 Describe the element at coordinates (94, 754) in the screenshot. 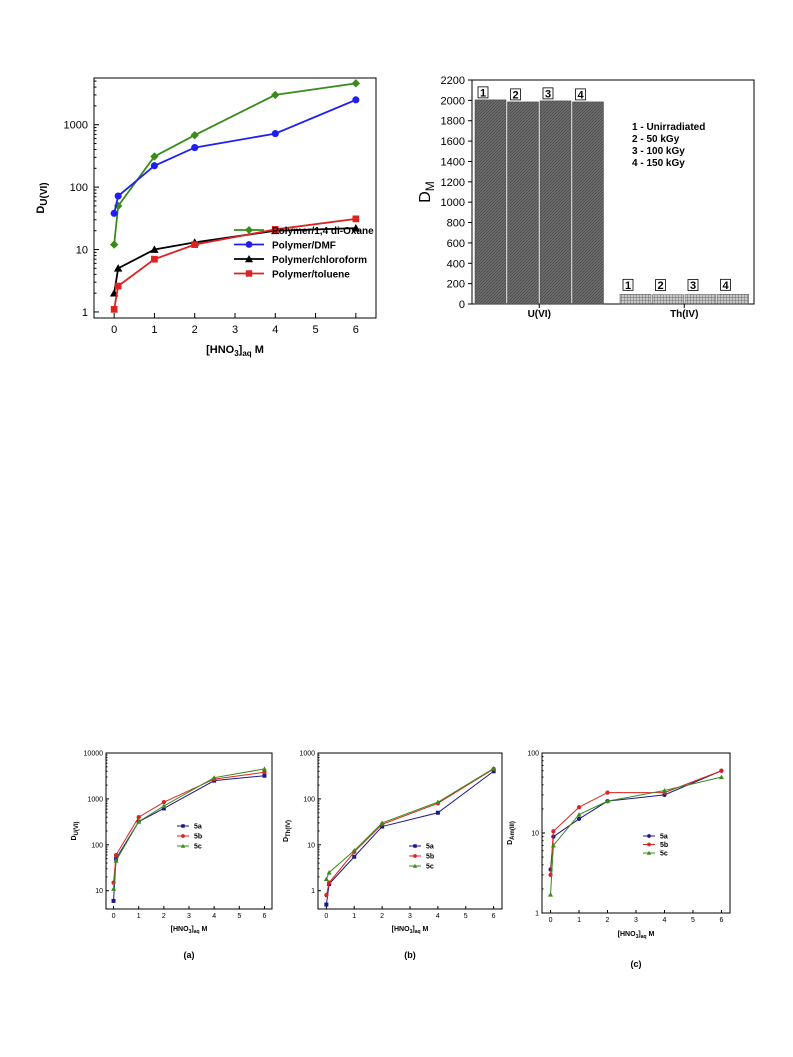

I see `y-tick-label: 10000` at that location.